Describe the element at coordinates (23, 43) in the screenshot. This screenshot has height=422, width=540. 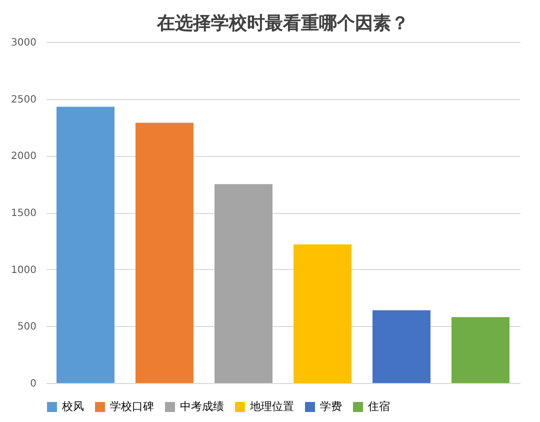
I see `y-tick-label: 3000` at that location.